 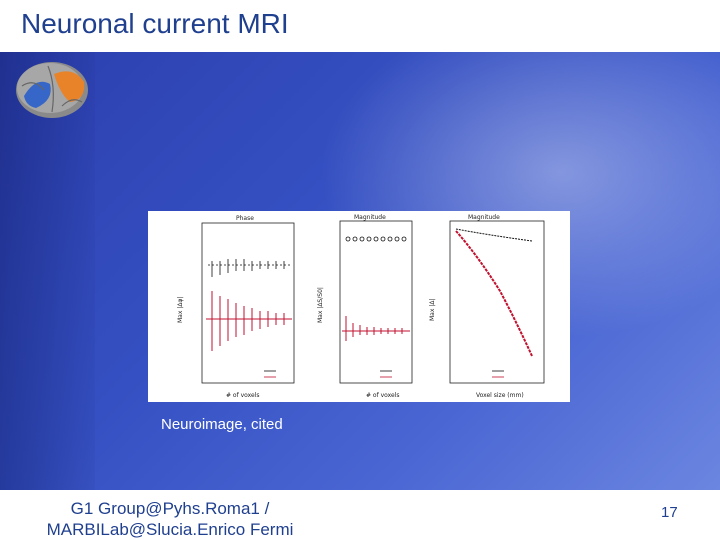 I want to click on panel-magnitude-2: Magnitude Max |Δ| Voxel size (mm), so click(x=487, y=306).